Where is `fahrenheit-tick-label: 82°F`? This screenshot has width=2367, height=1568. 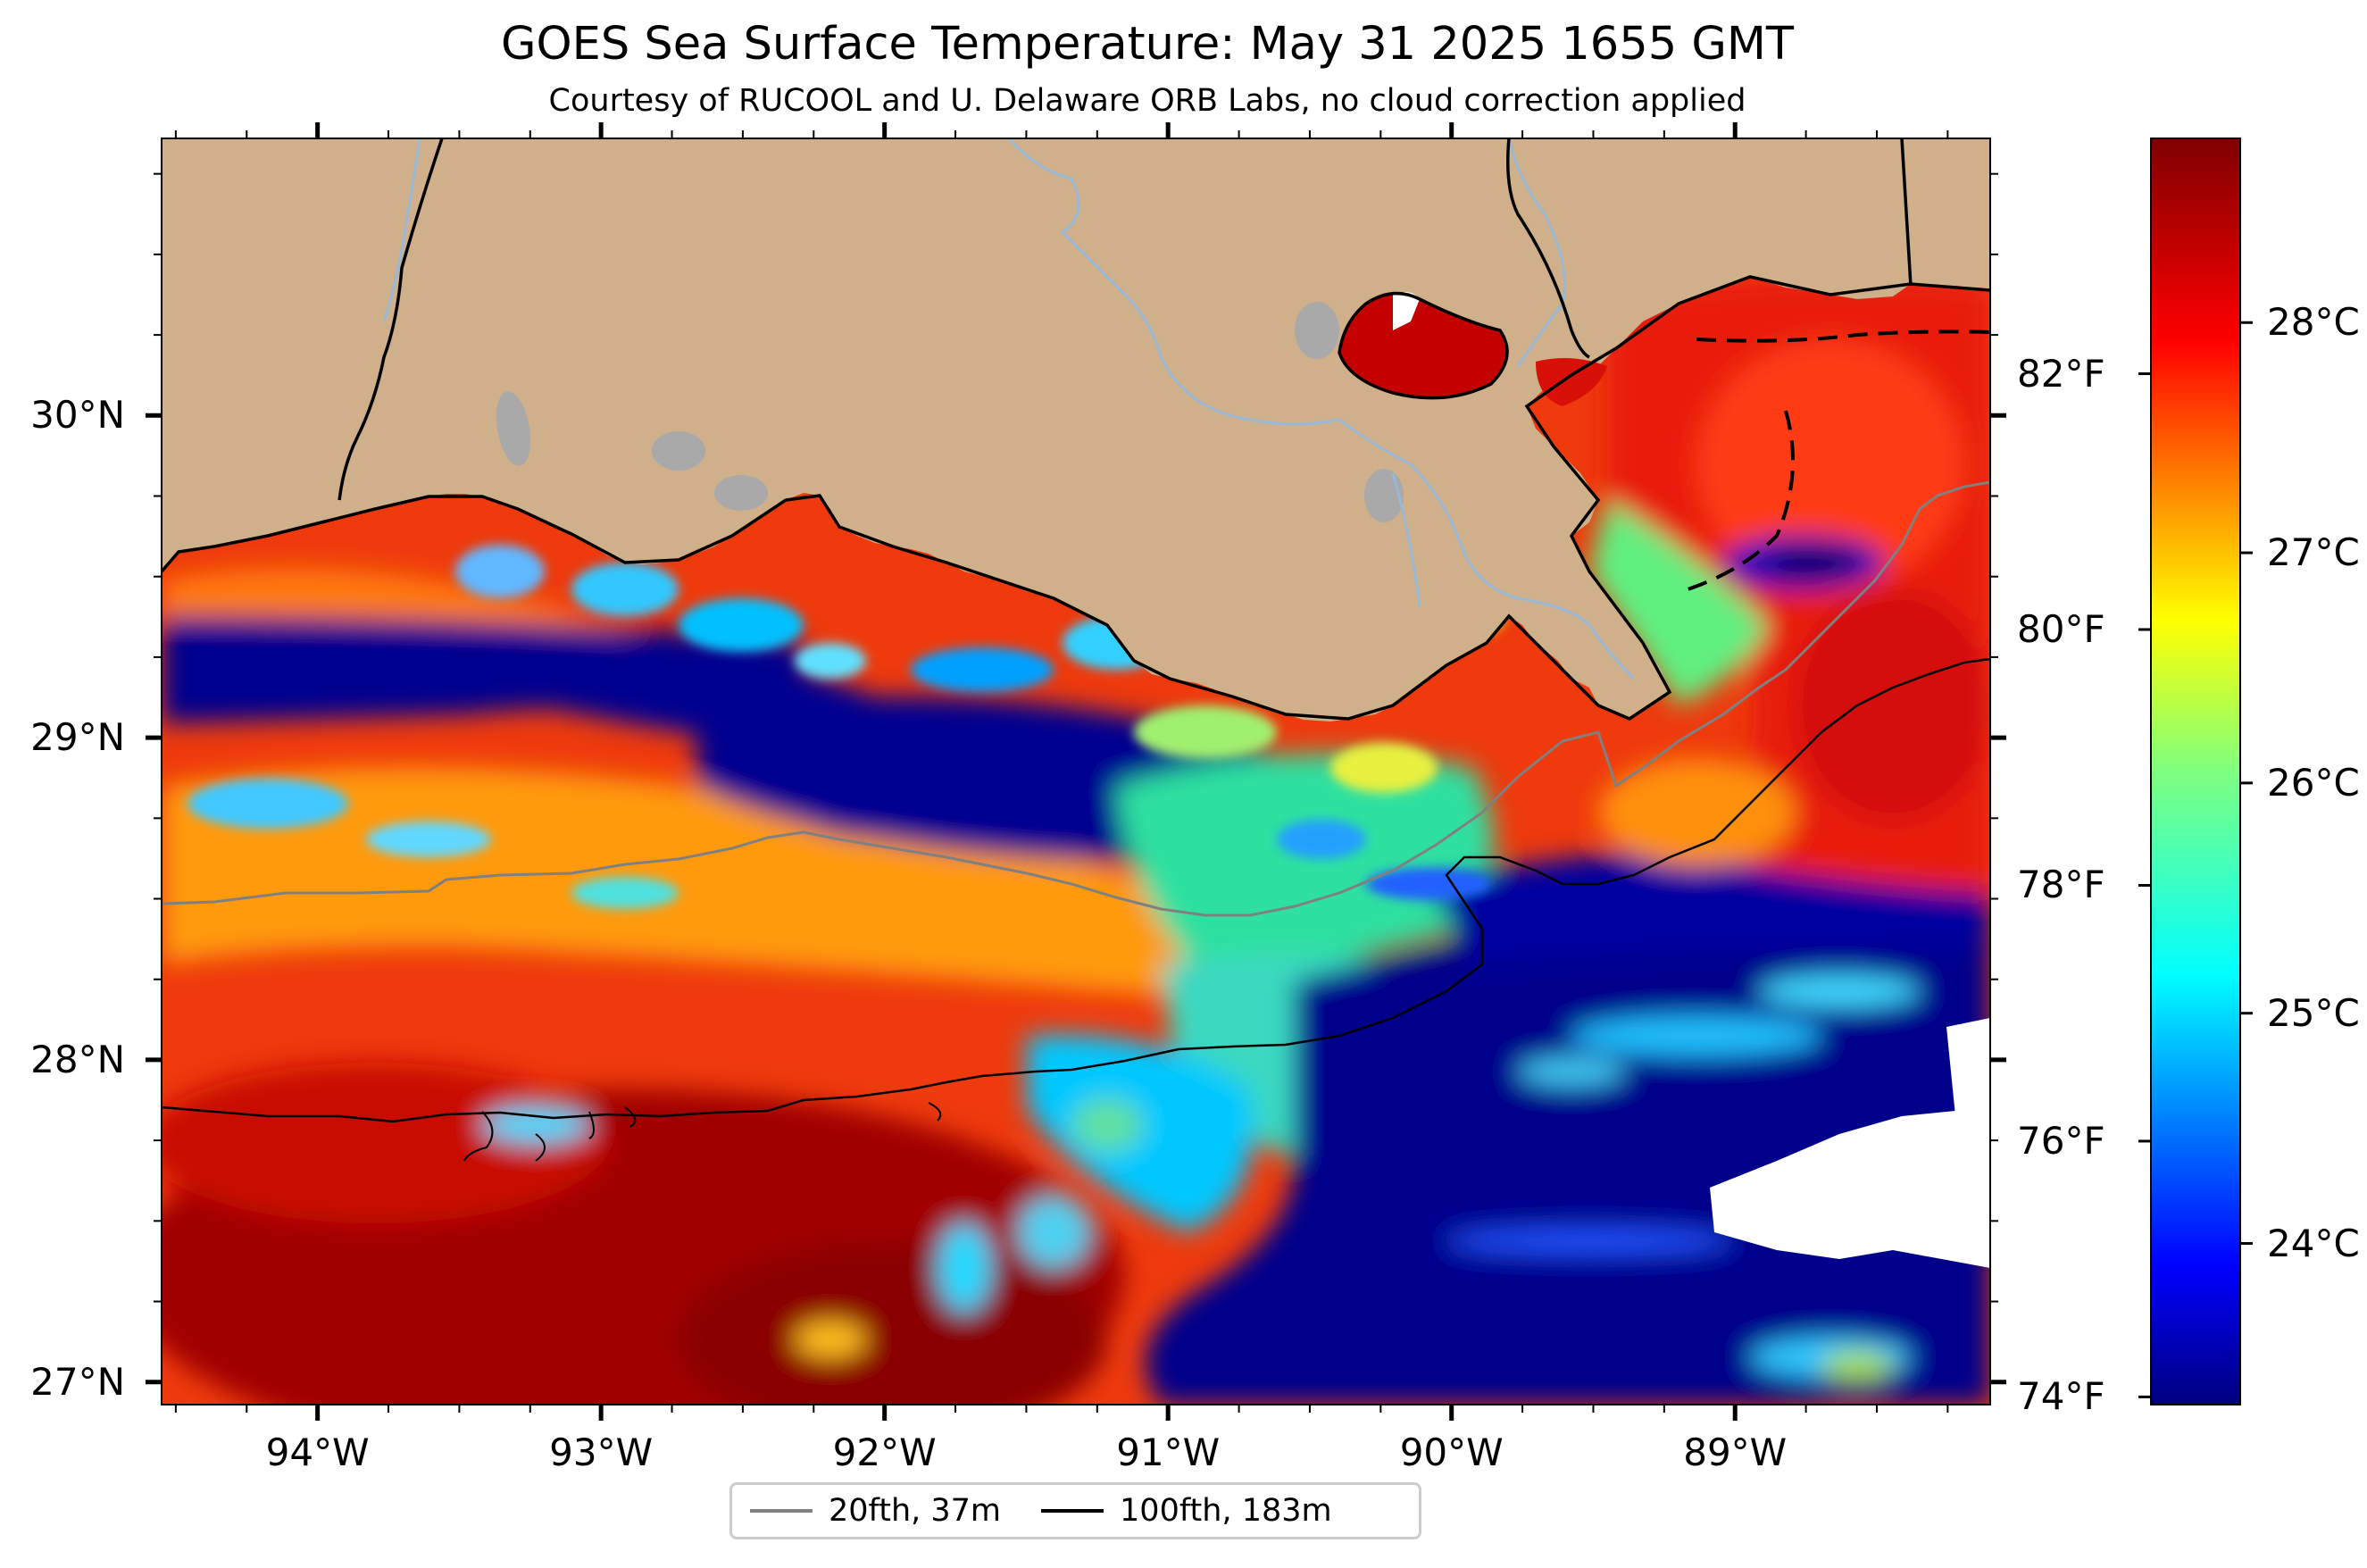 fahrenheit-tick-label: 82°F is located at coordinates (2061, 373).